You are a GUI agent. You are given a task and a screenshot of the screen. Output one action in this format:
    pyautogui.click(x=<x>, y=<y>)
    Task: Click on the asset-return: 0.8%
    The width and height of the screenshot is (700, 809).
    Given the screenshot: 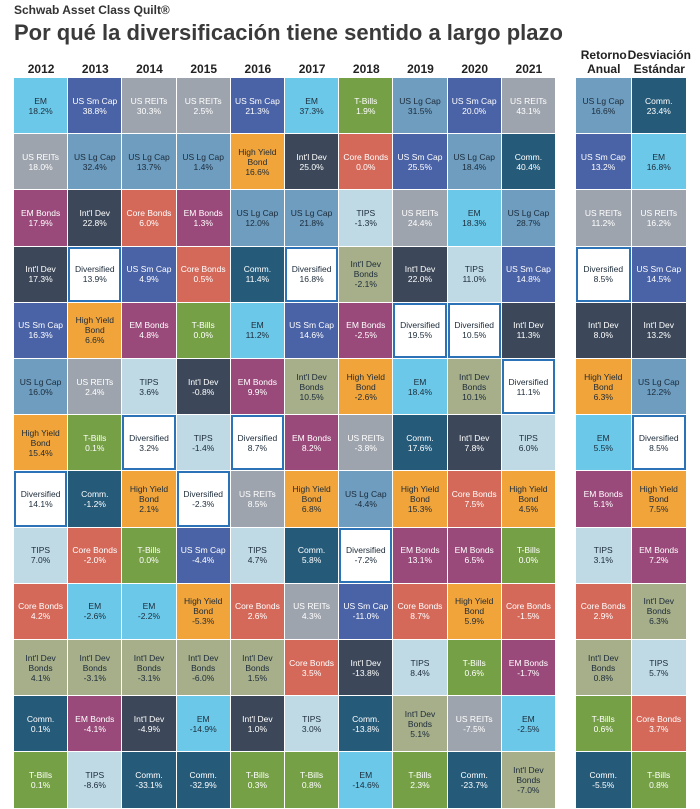 What is the action you would take?
    pyautogui.click(x=603, y=677)
    